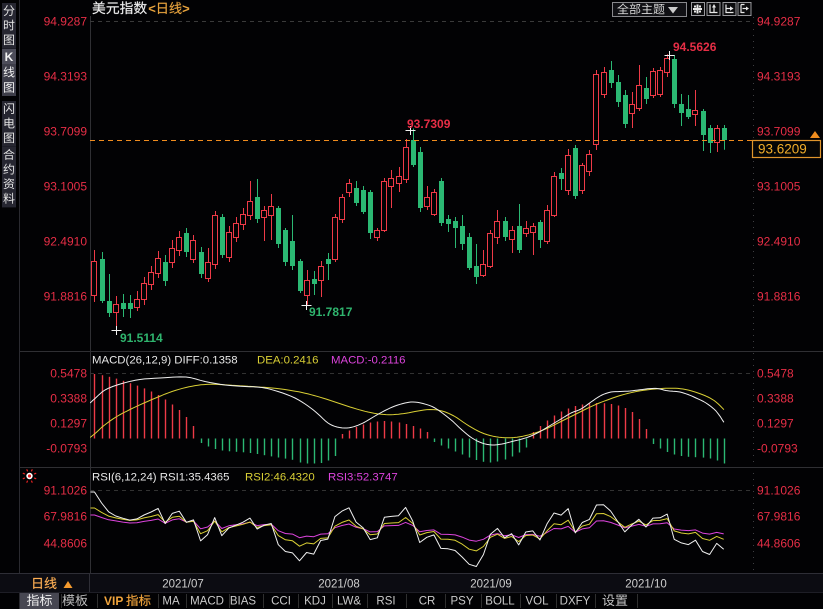 This screenshot has height=609, width=823. Describe the element at coordinates (695, 47) in the screenshot. I see `svg-text: 94.5626` at that location.